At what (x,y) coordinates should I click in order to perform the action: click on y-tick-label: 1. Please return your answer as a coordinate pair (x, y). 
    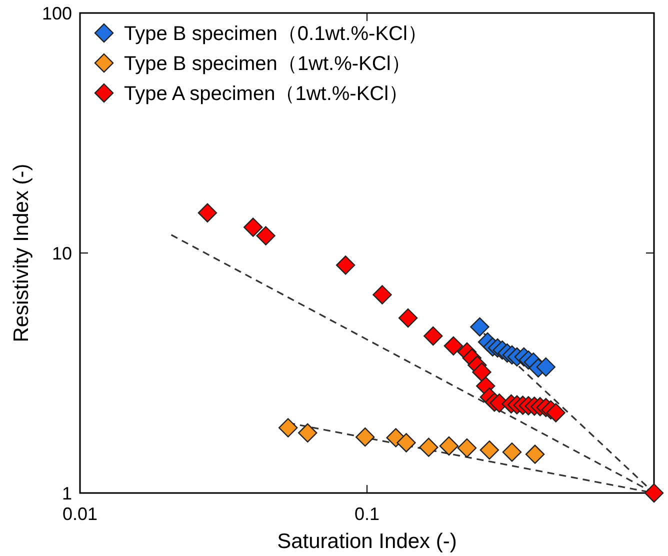
    Looking at the image, I should click on (67, 493).